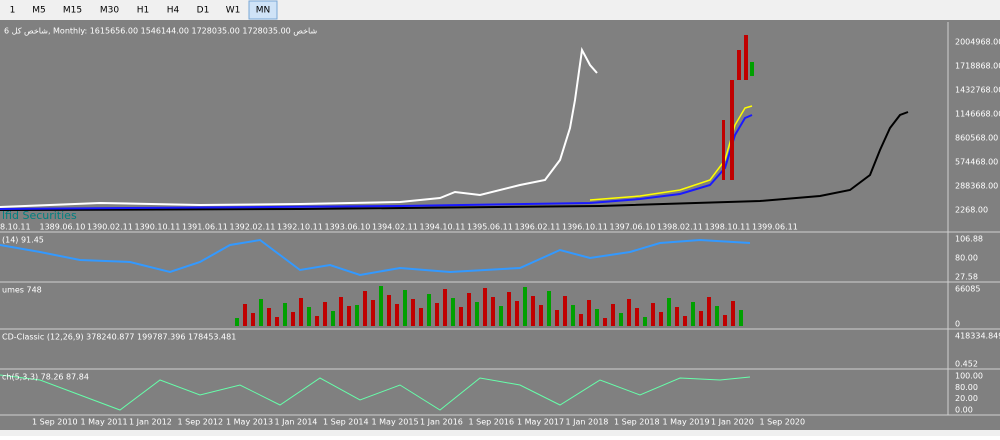 The height and width of the screenshot is (440, 1000). What do you see at coordinates (969, 376) in the screenshot?
I see `indicator-axis-label: 100.00` at bounding box center [969, 376].